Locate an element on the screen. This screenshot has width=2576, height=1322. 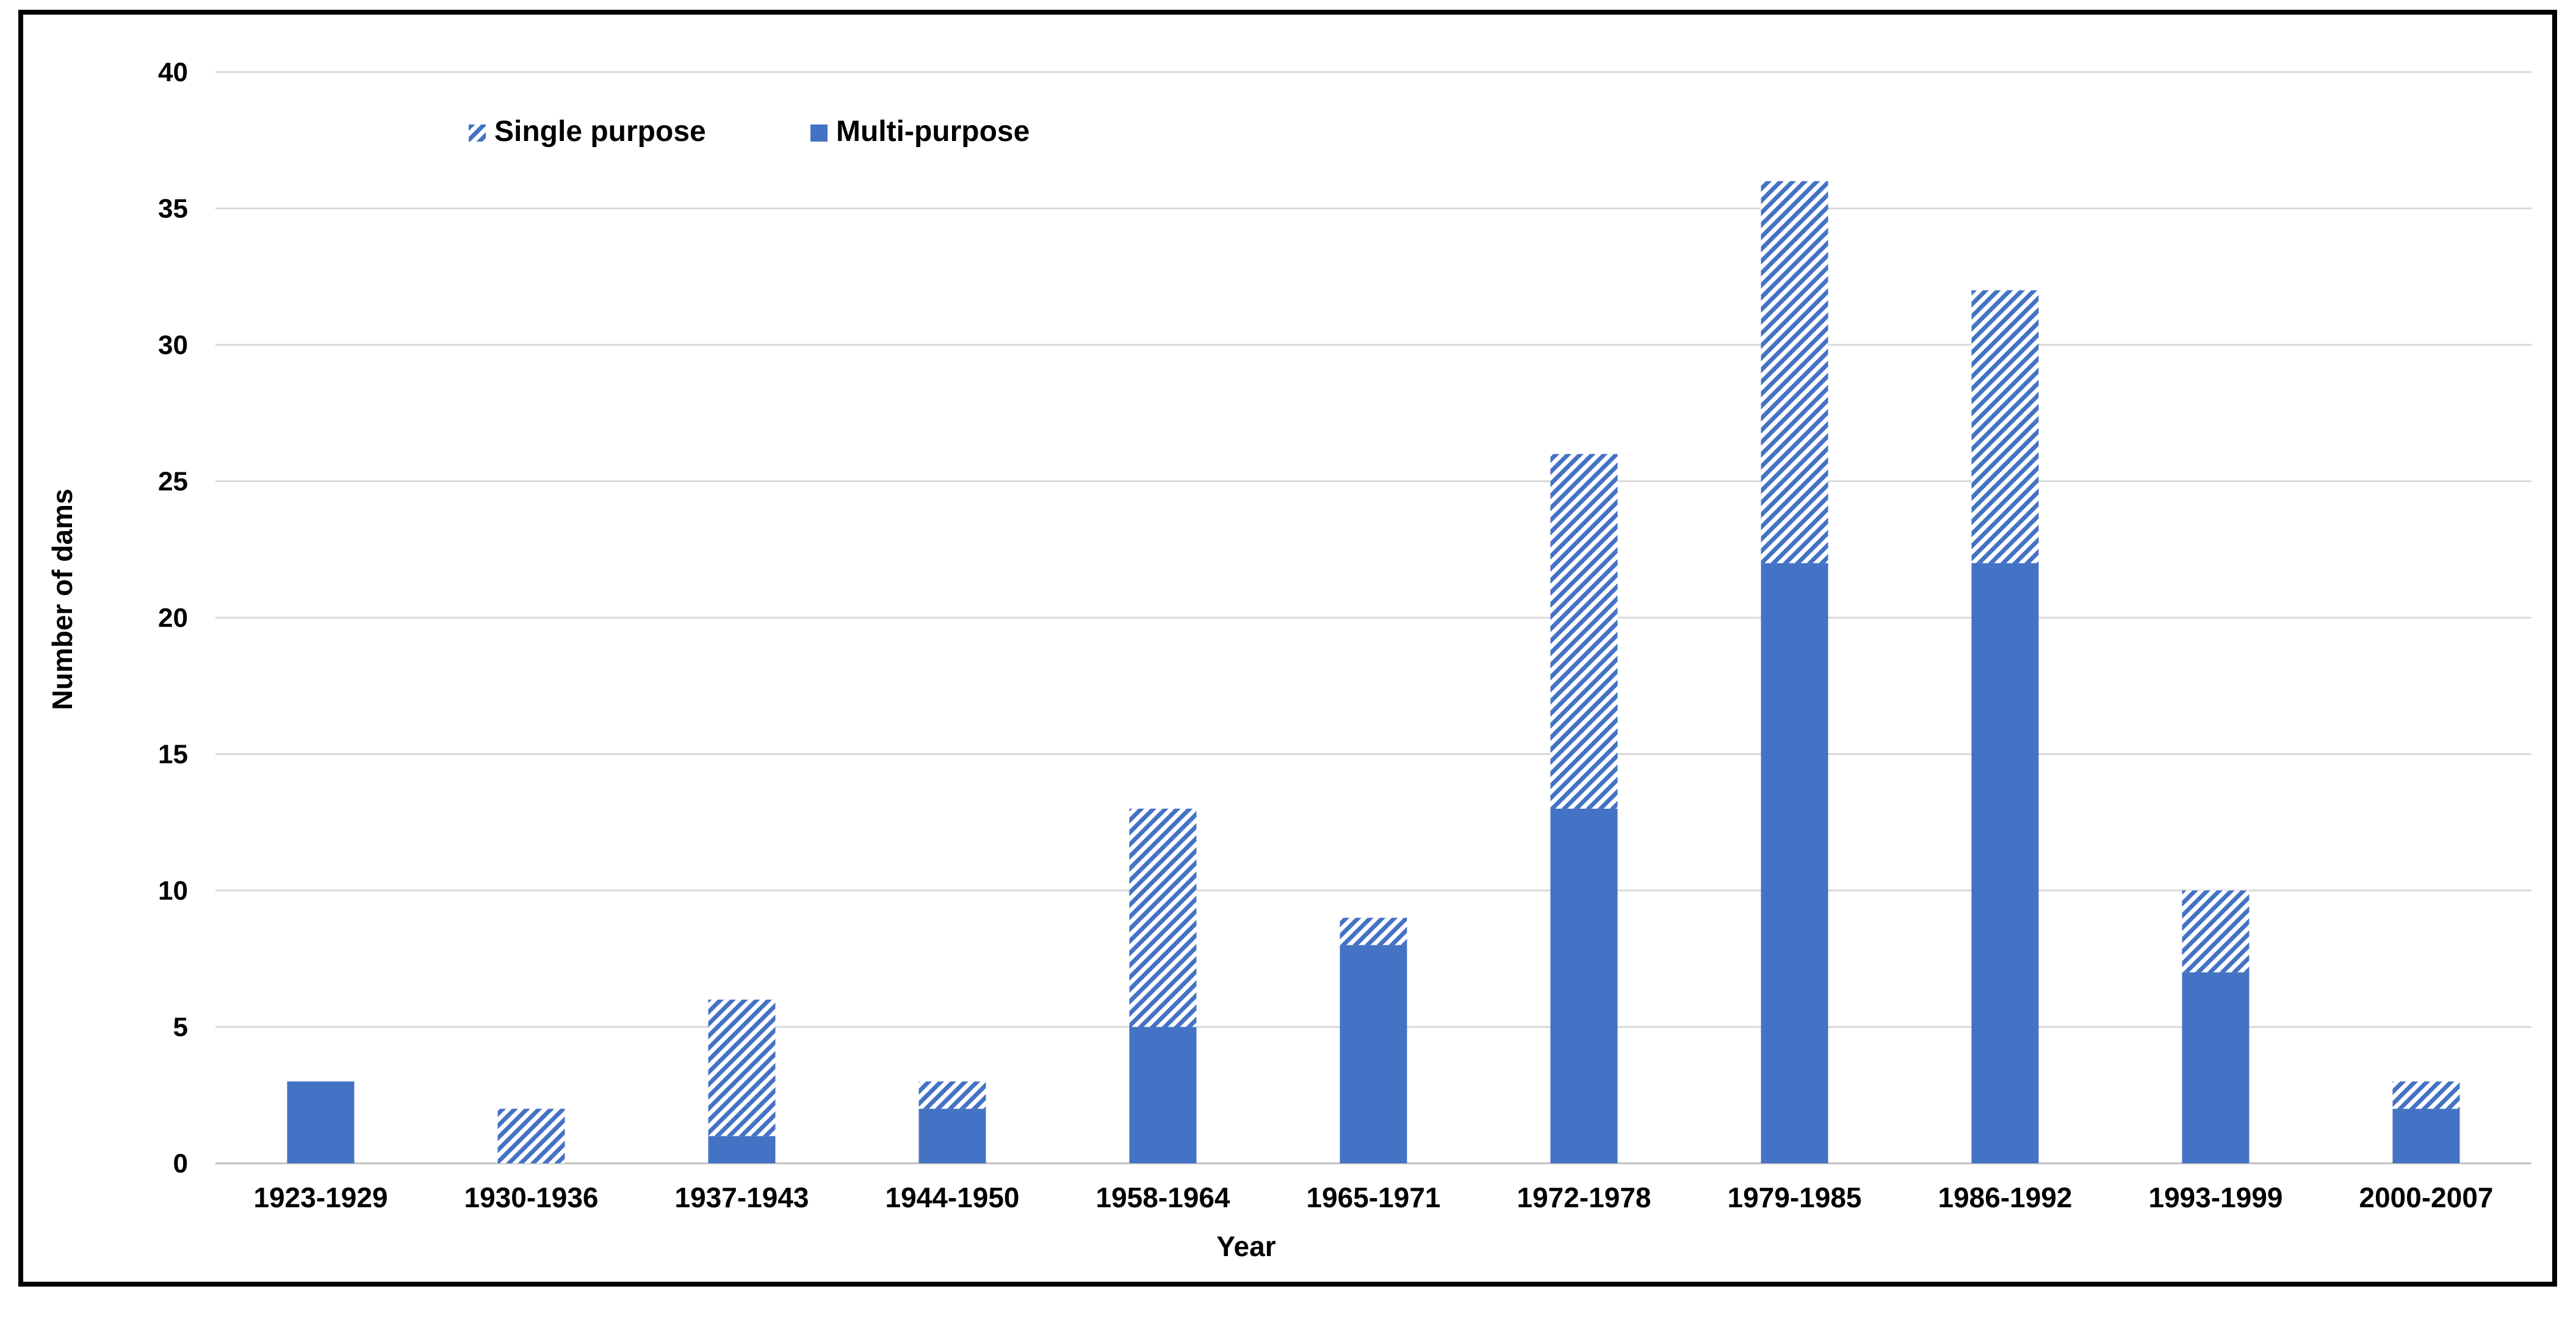
x-tick-label: 1979-1985 is located at coordinates (1795, 1197).